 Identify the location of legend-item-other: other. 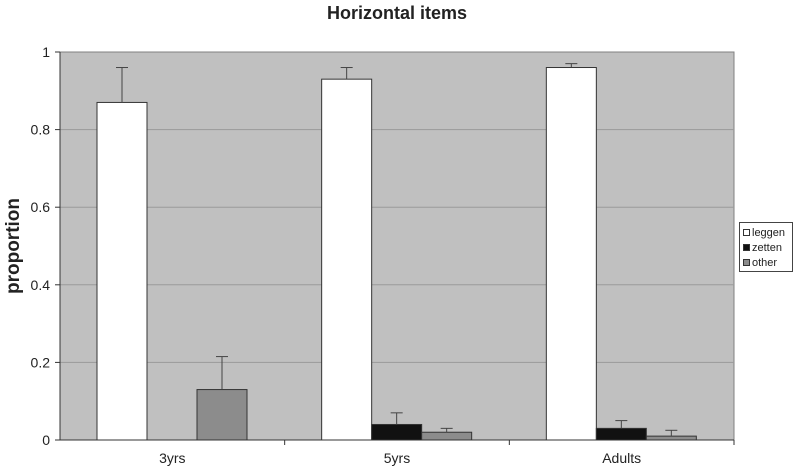
(767, 262).